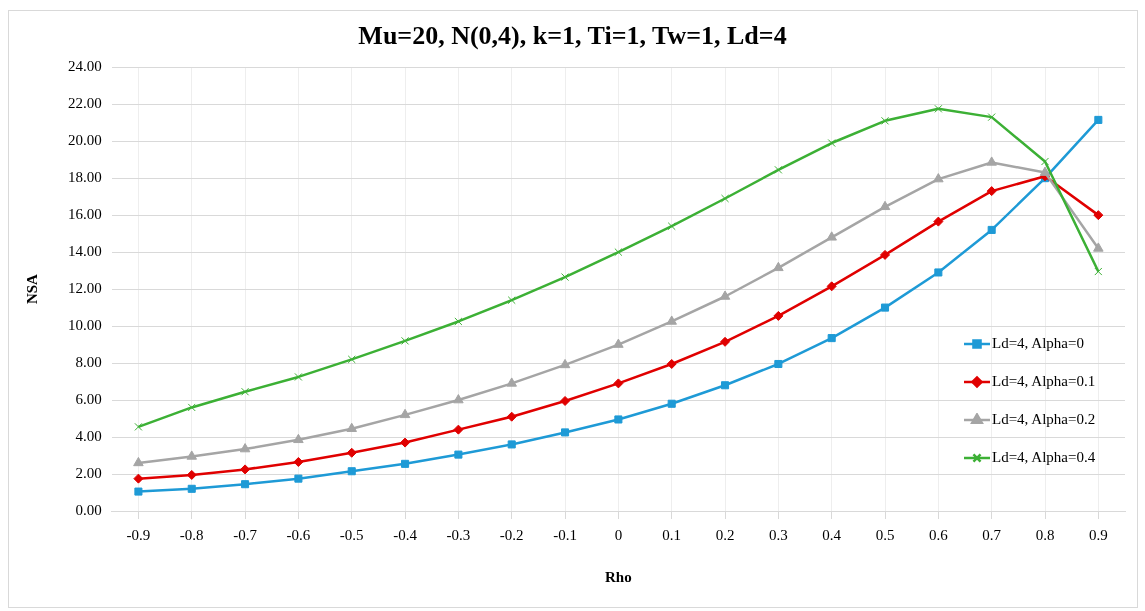  What do you see at coordinates (1044, 458) in the screenshot?
I see `legend-label: Ld=4, Alpha=0.4` at bounding box center [1044, 458].